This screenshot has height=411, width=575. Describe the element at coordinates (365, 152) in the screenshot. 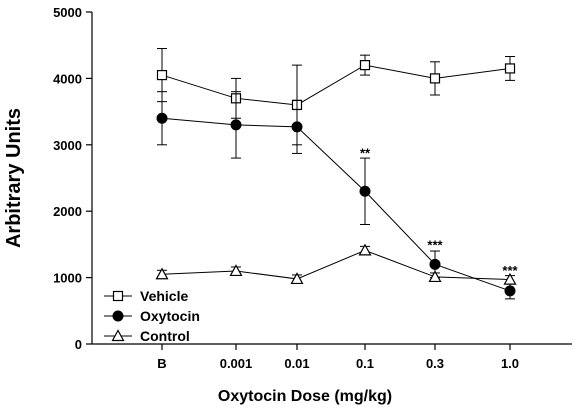

I see `significance-marker: **` at that location.